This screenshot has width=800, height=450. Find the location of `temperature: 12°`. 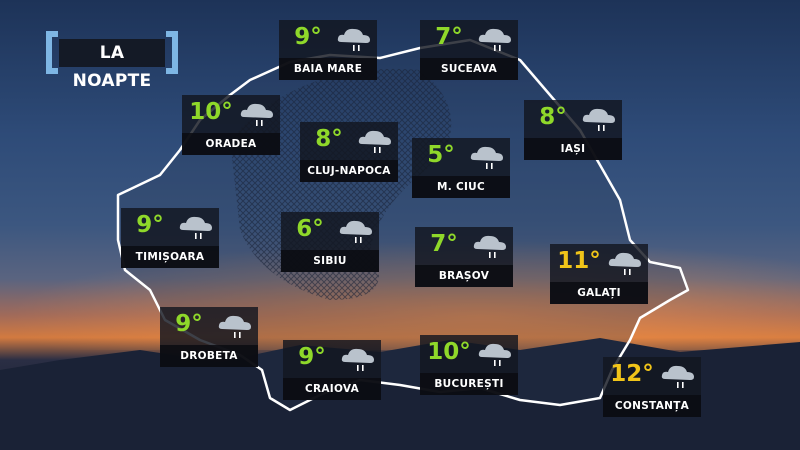

temperature: 12° is located at coordinates (632, 374).